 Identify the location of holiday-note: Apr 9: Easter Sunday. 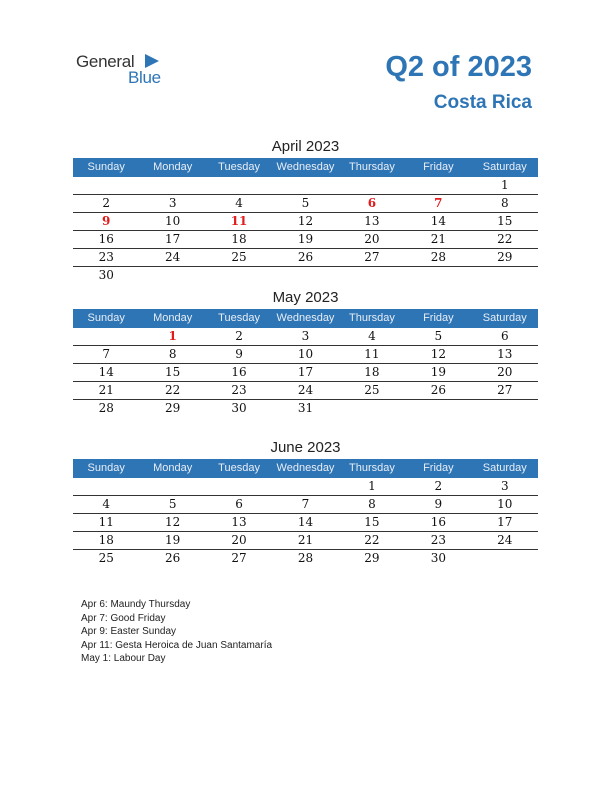
(129, 631).